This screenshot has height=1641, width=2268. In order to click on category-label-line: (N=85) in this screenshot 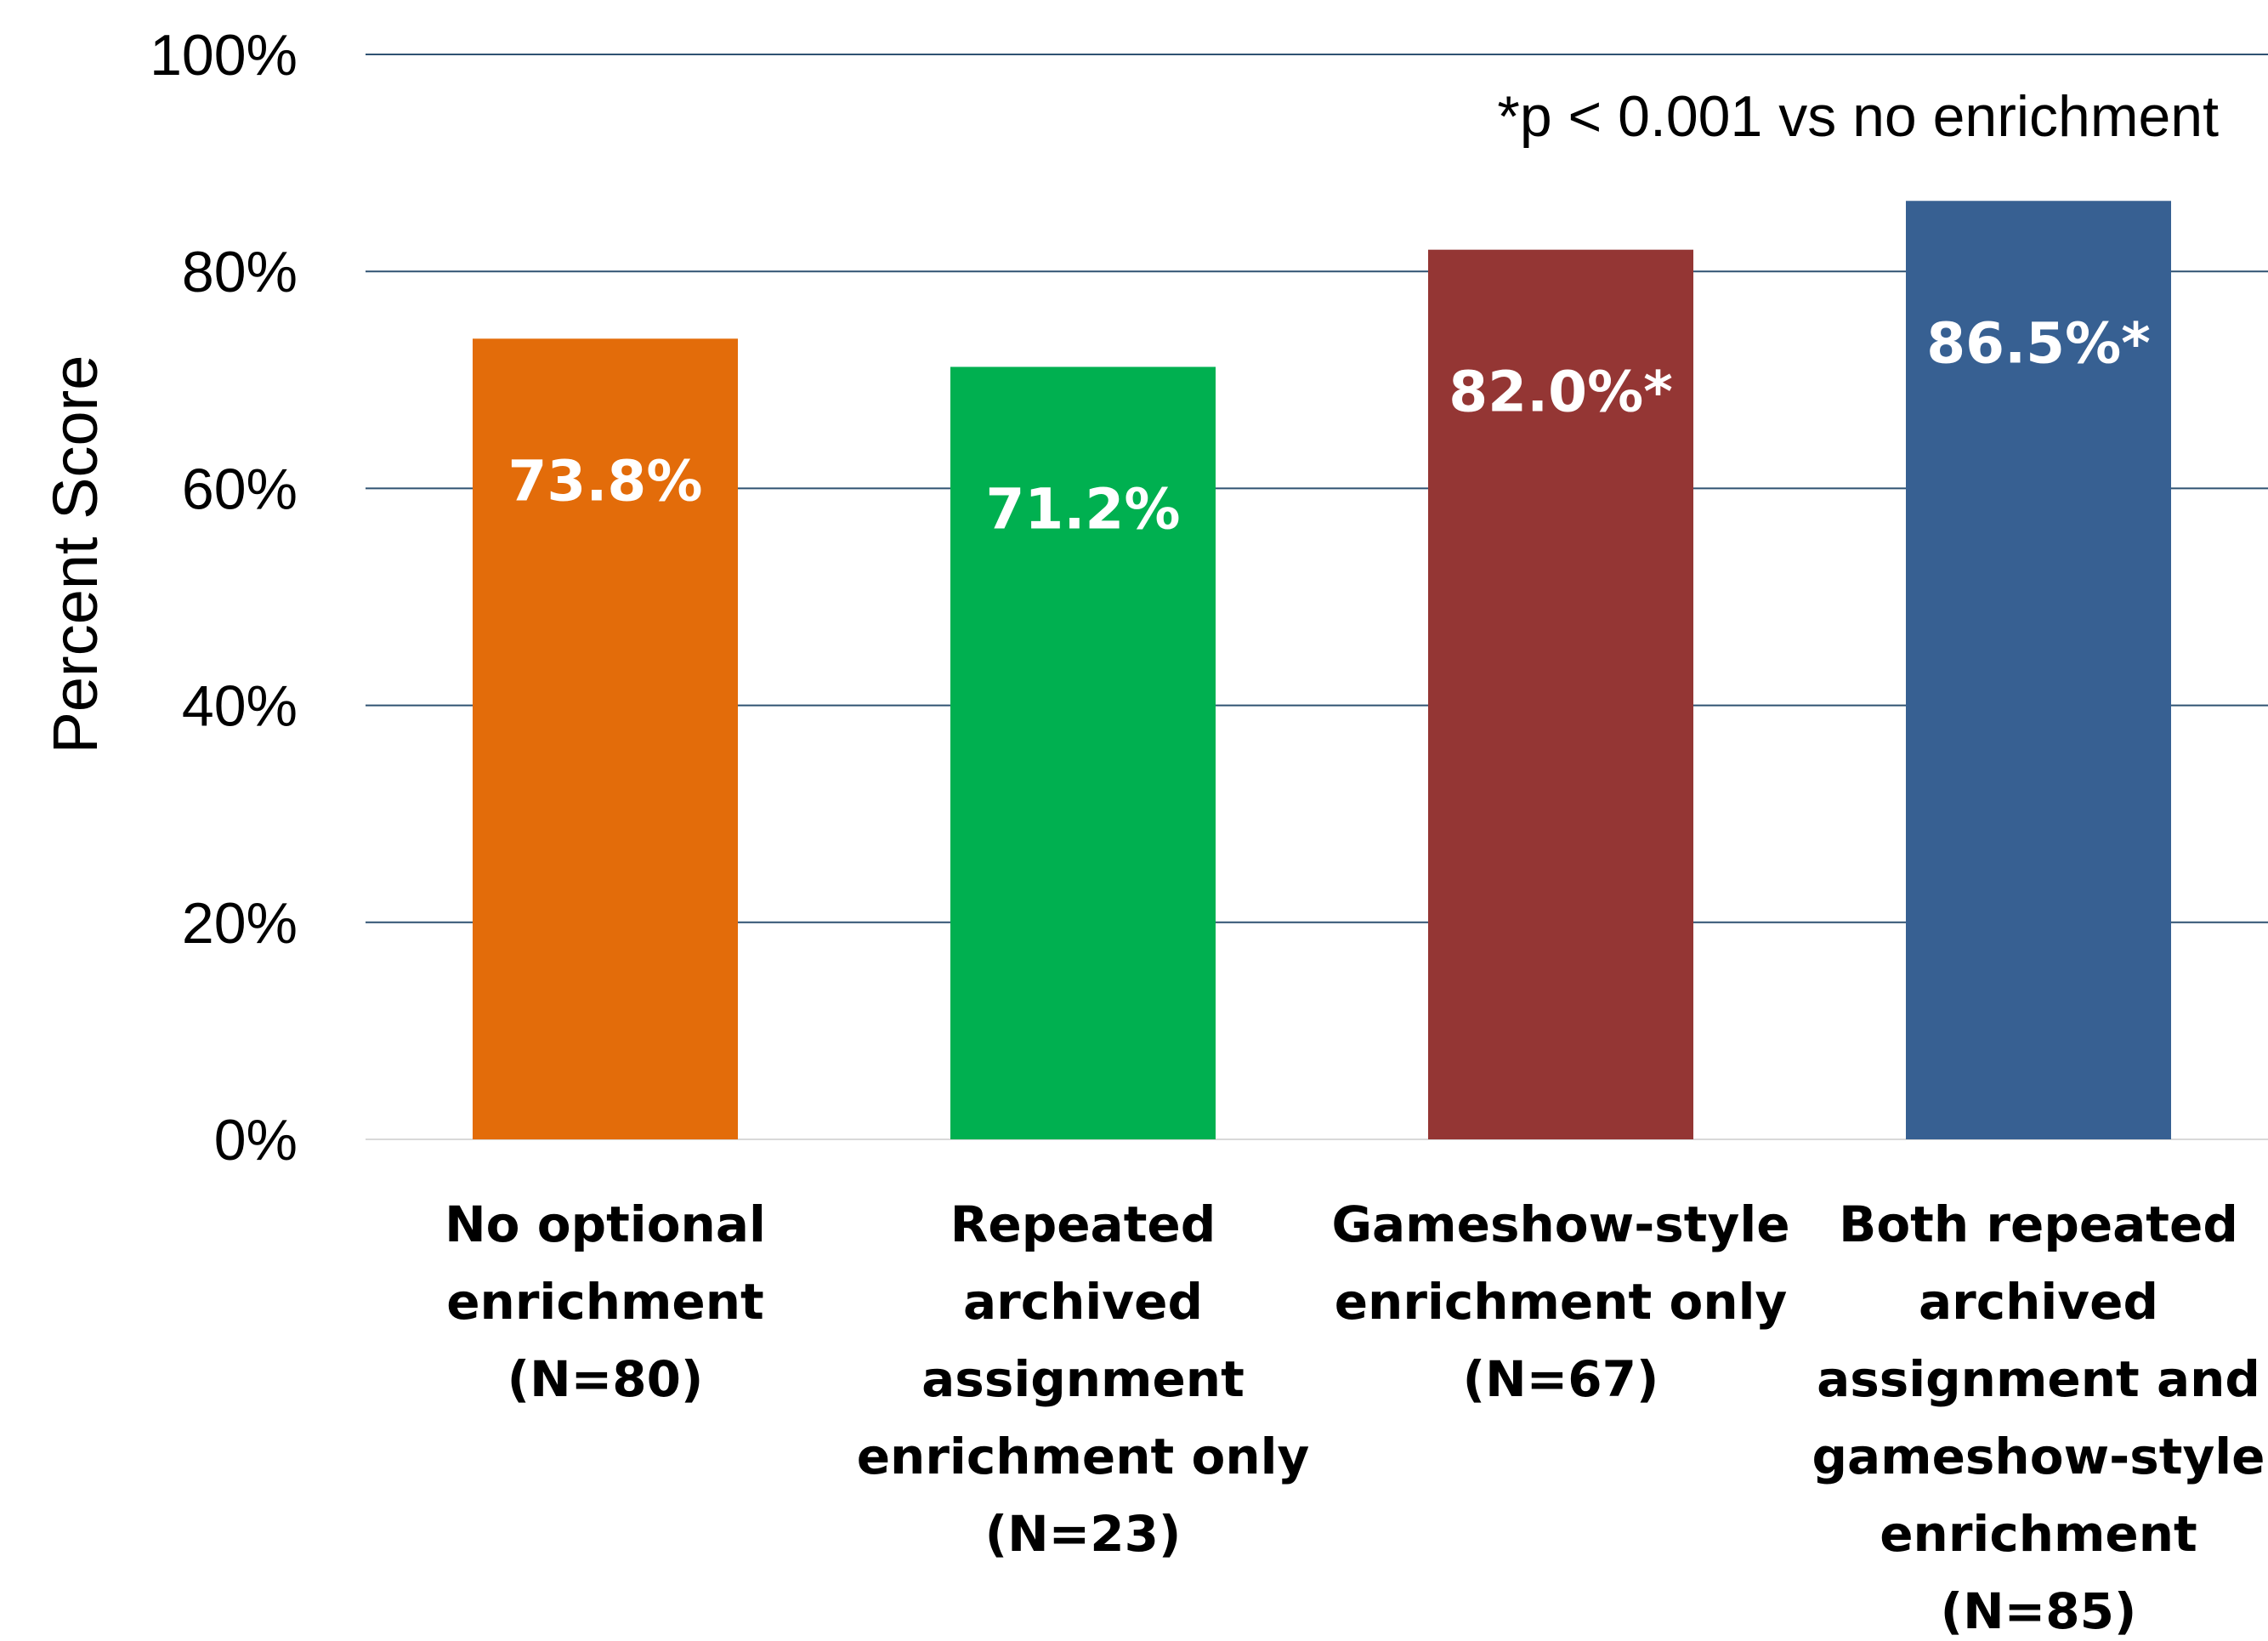, I will do `click(2039, 1611)`.